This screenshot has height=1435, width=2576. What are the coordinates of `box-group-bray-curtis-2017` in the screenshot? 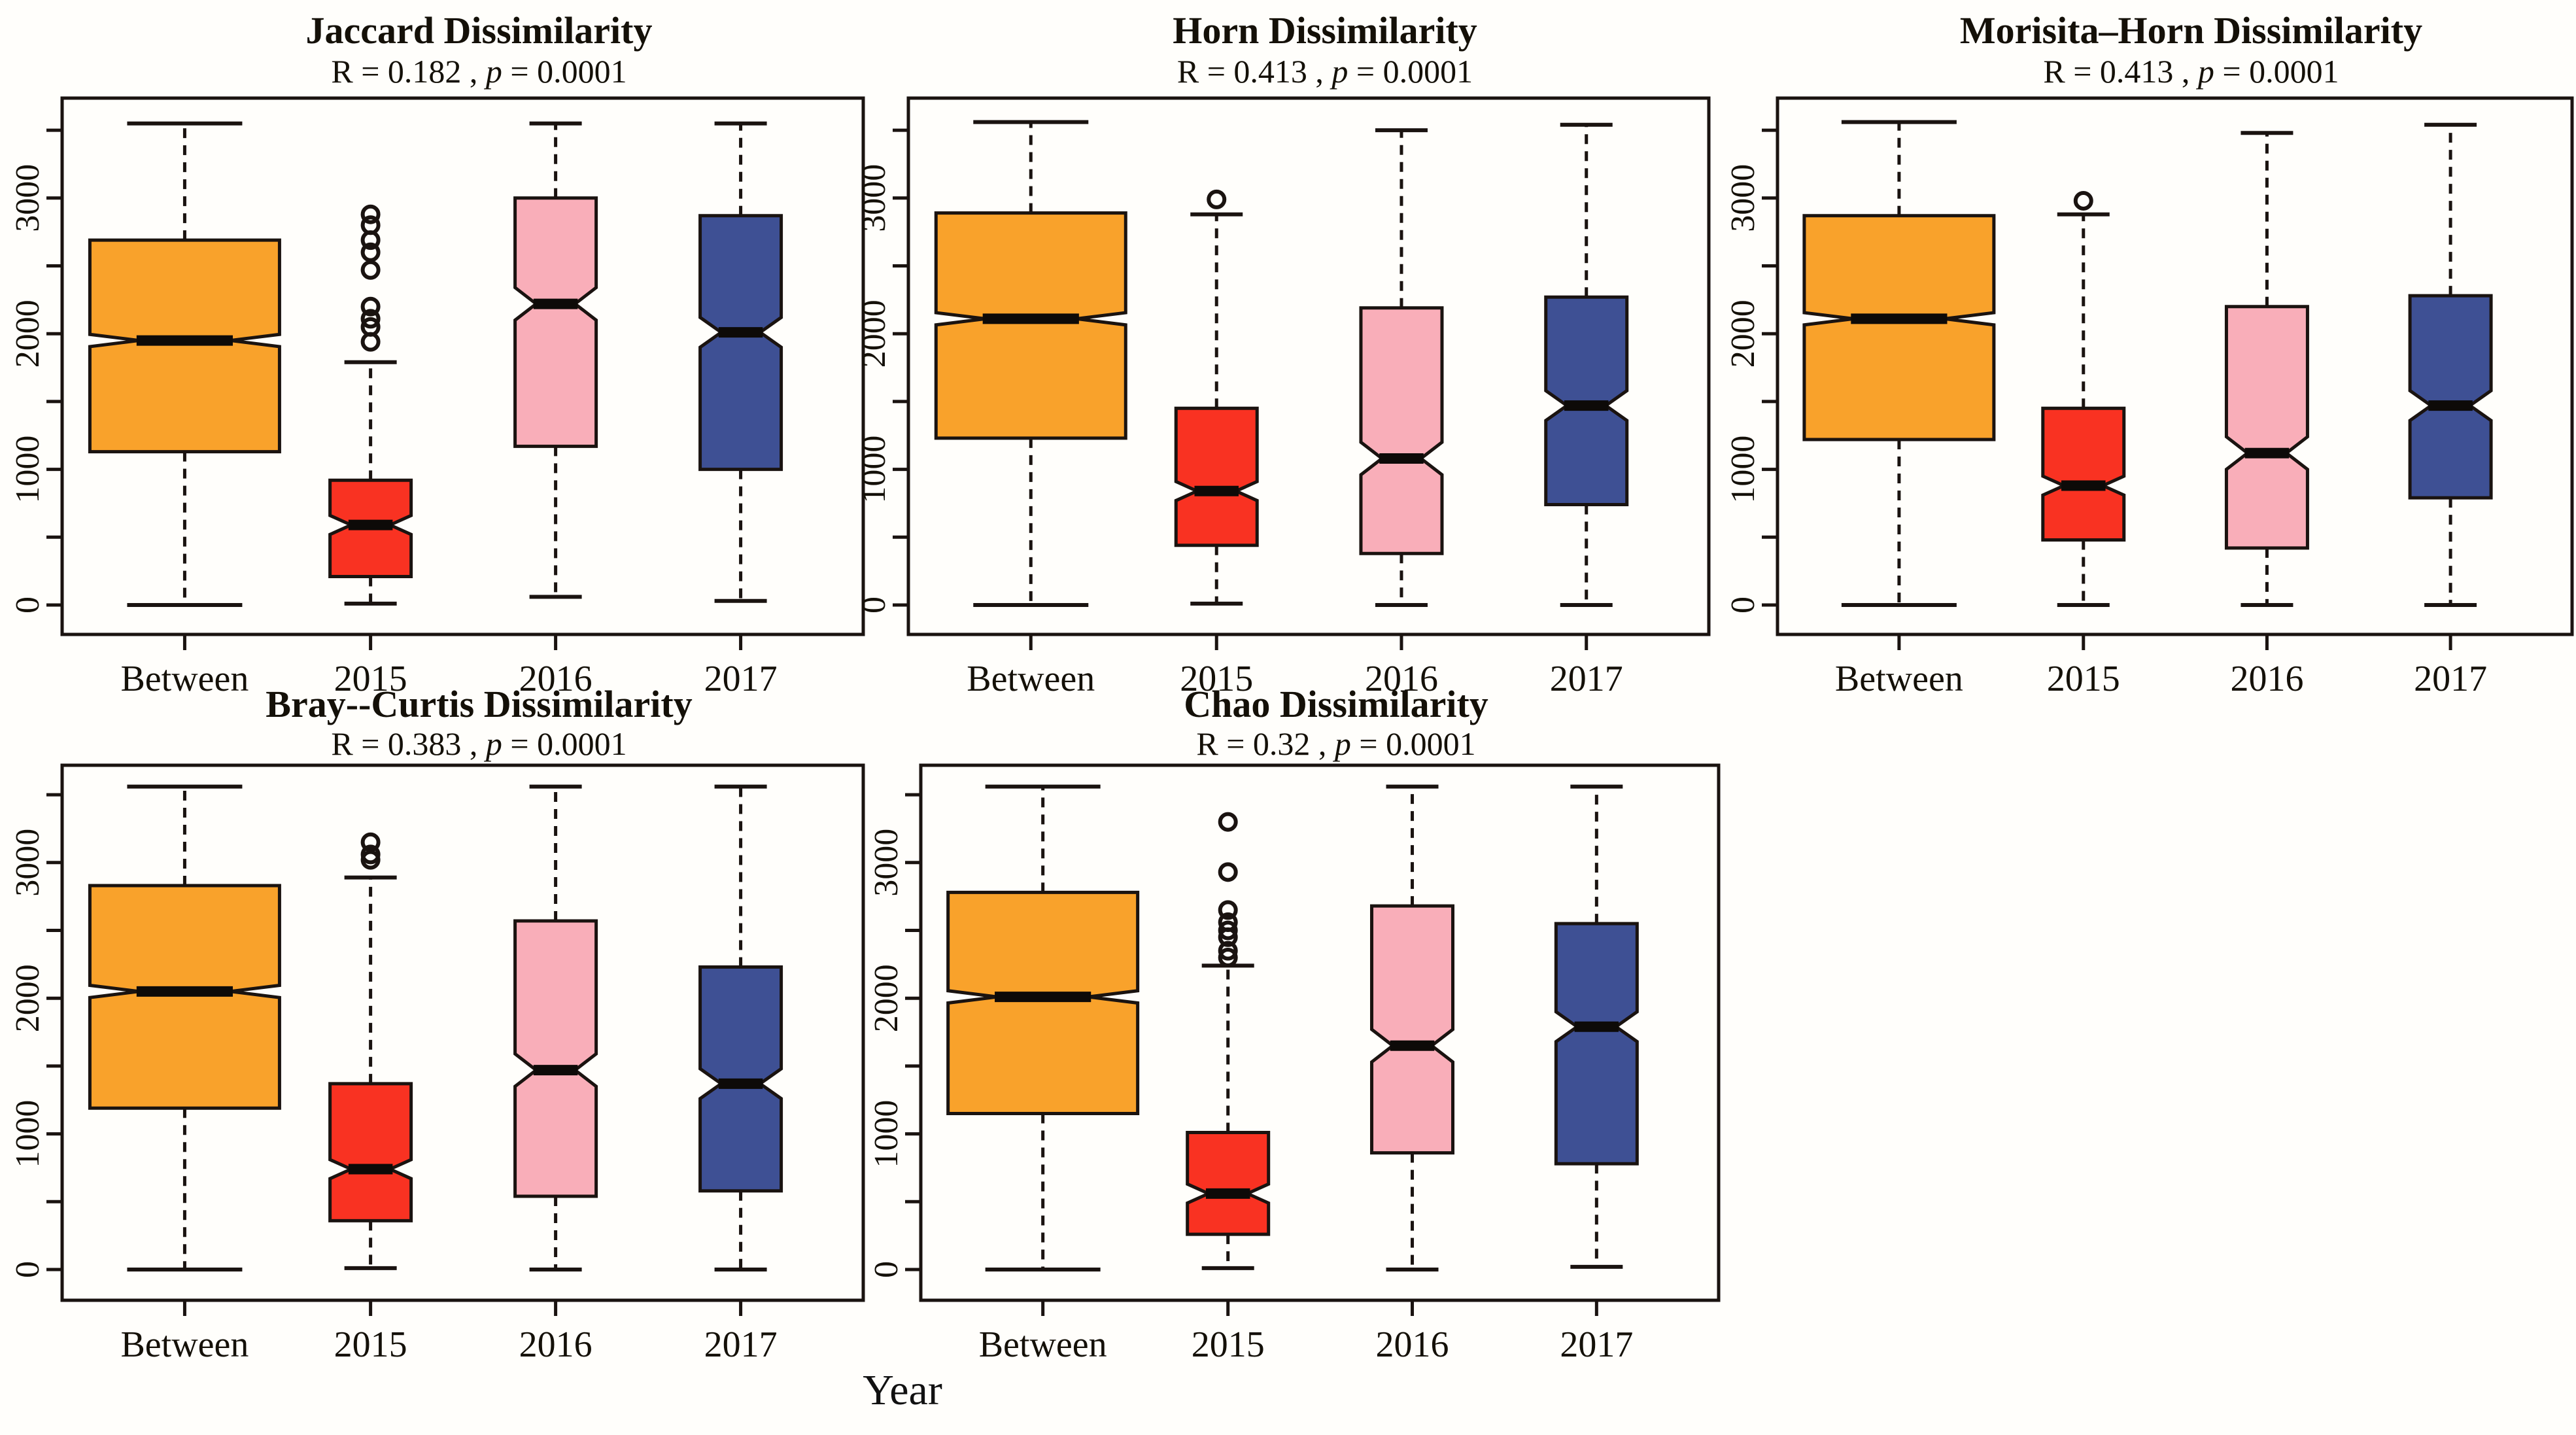 It's located at (741, 1027).